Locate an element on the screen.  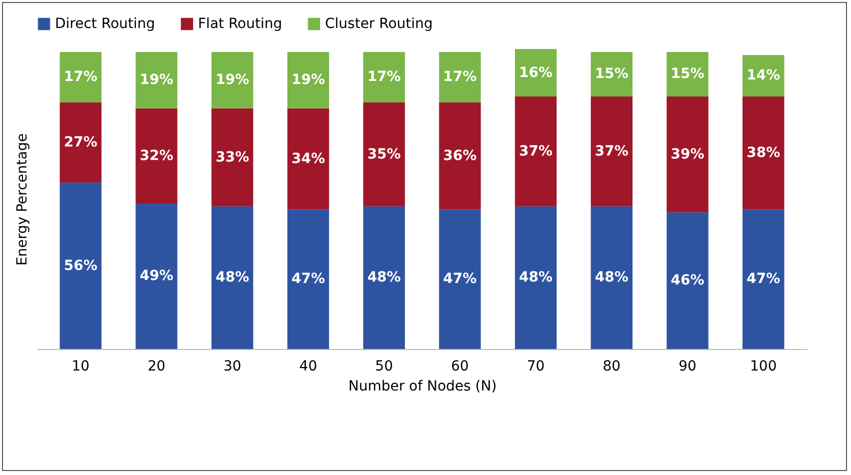
x-tick-label: 70 is located at coordinates (535, 366).